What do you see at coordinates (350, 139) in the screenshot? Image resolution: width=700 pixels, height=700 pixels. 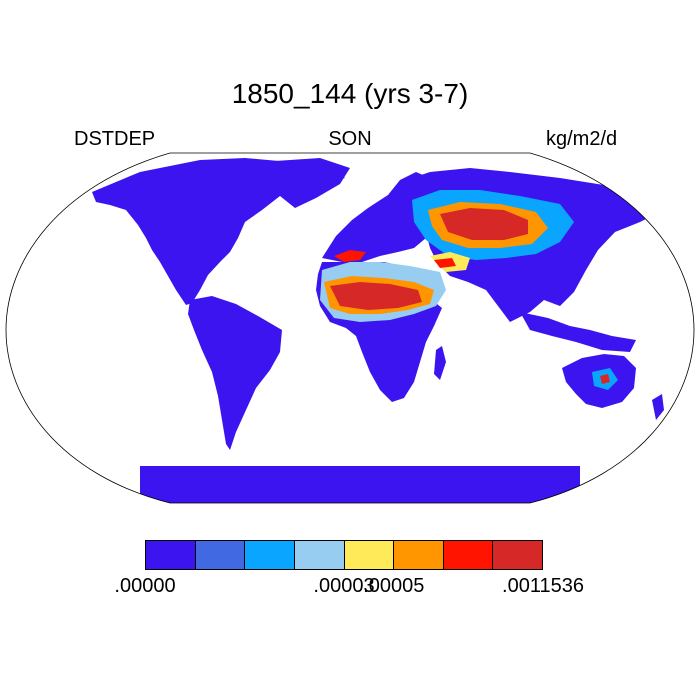 I see `season-label: SON` at bounding box center [350, 139].